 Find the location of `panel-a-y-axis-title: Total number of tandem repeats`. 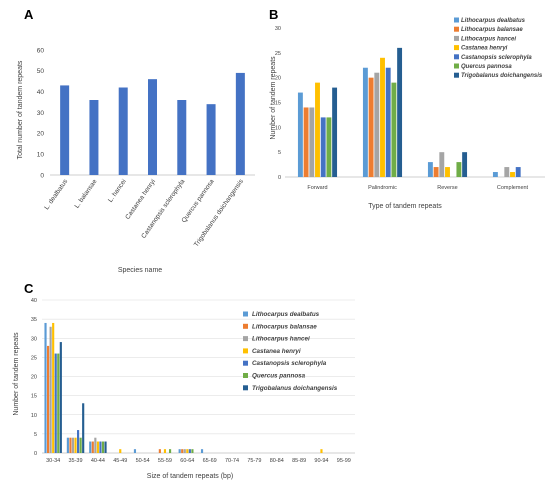

panel-a-y-axis-title: Total number of tandem repeats is located at coordinates (20, 109).